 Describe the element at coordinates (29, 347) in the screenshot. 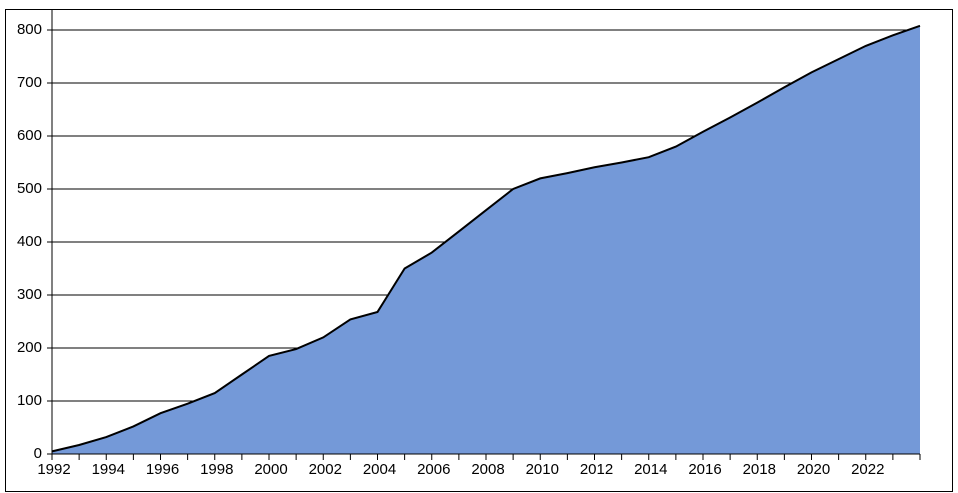

I see `y-tick-label: 200` at that location.